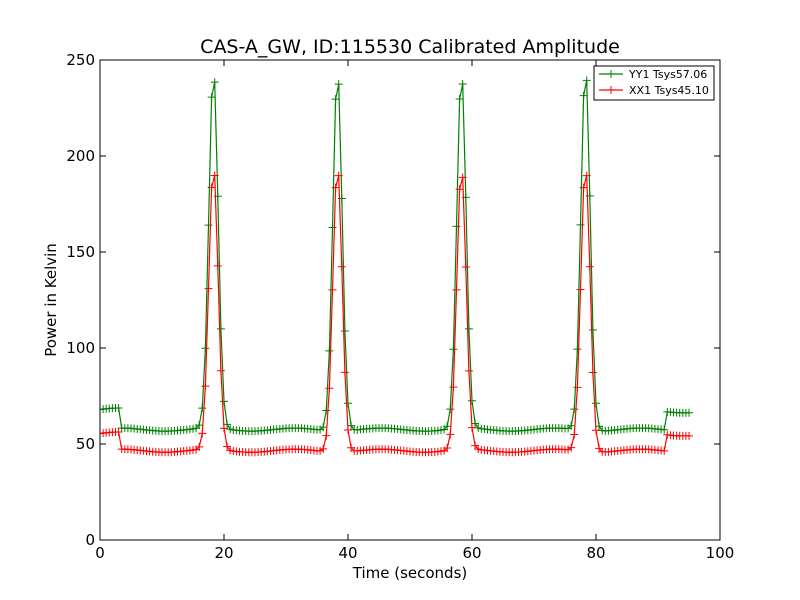  What do you see at coordinates (347, 553) in the screenshot?
I see `x-tick-label: 40` at bounding box center [347, 553].